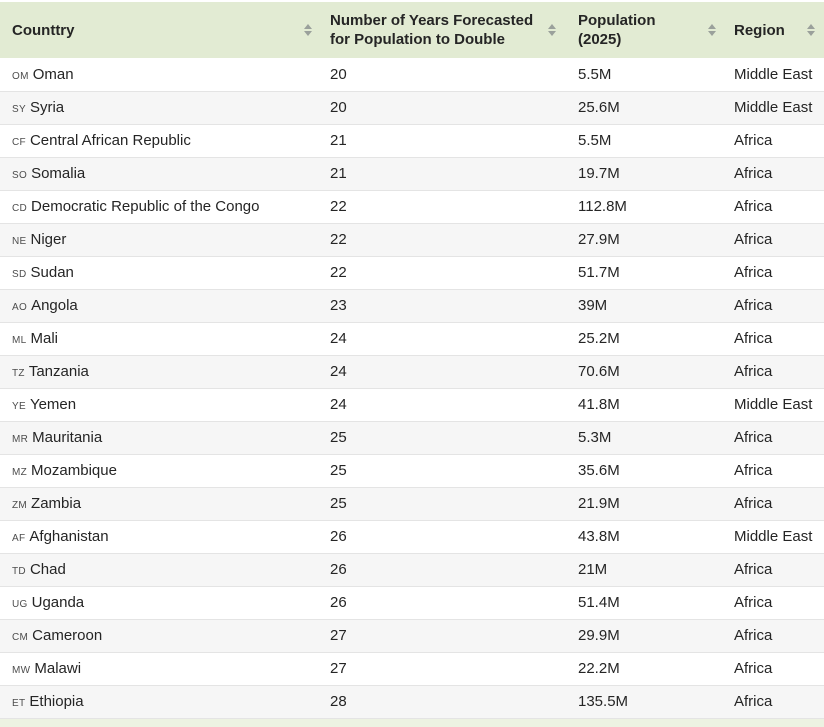 This screenshot has height=727, width=824. Describe the element at coordinates (160, 503) in the screenshot. I see `country-cell: ZM Zambia` at that location.